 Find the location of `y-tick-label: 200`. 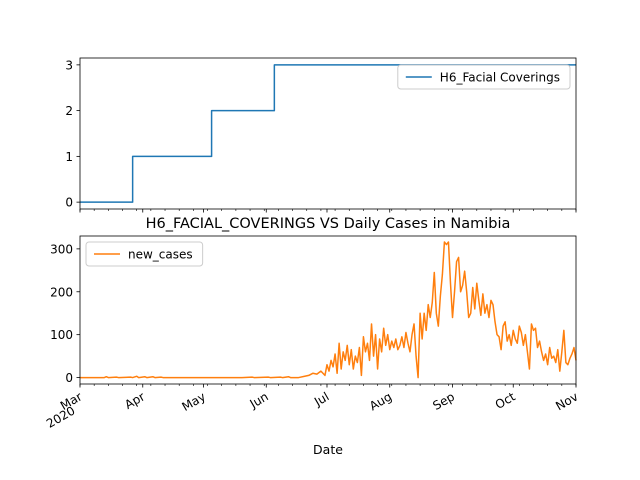

y-tick-label: 200 is located at coordinates (61, 292).